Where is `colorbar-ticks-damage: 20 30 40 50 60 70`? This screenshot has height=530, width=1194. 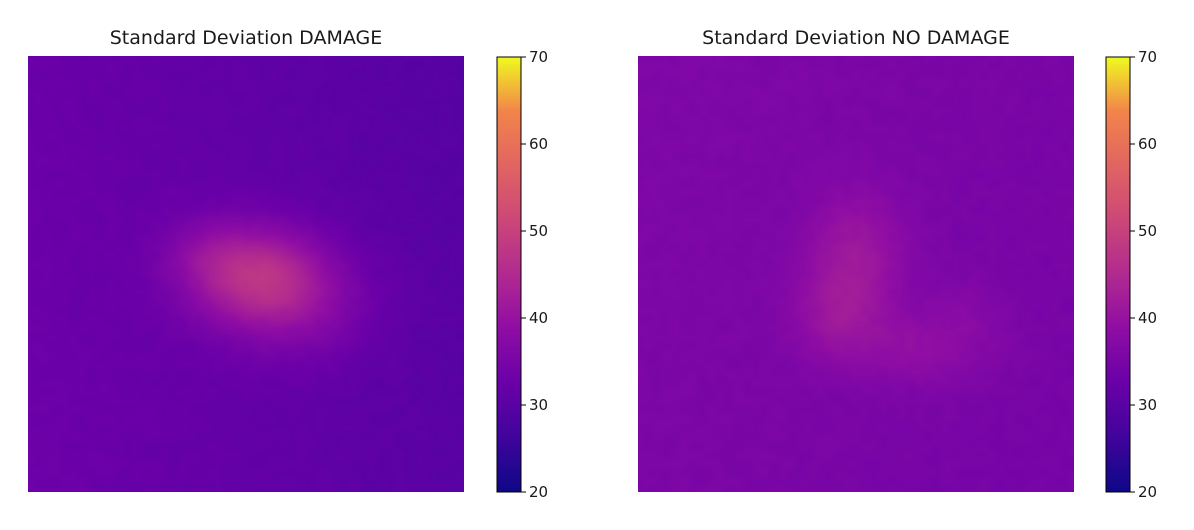 colorbar-ticks-damage: 20 30 40 50 60 70 is located at coordinates (534, 274).